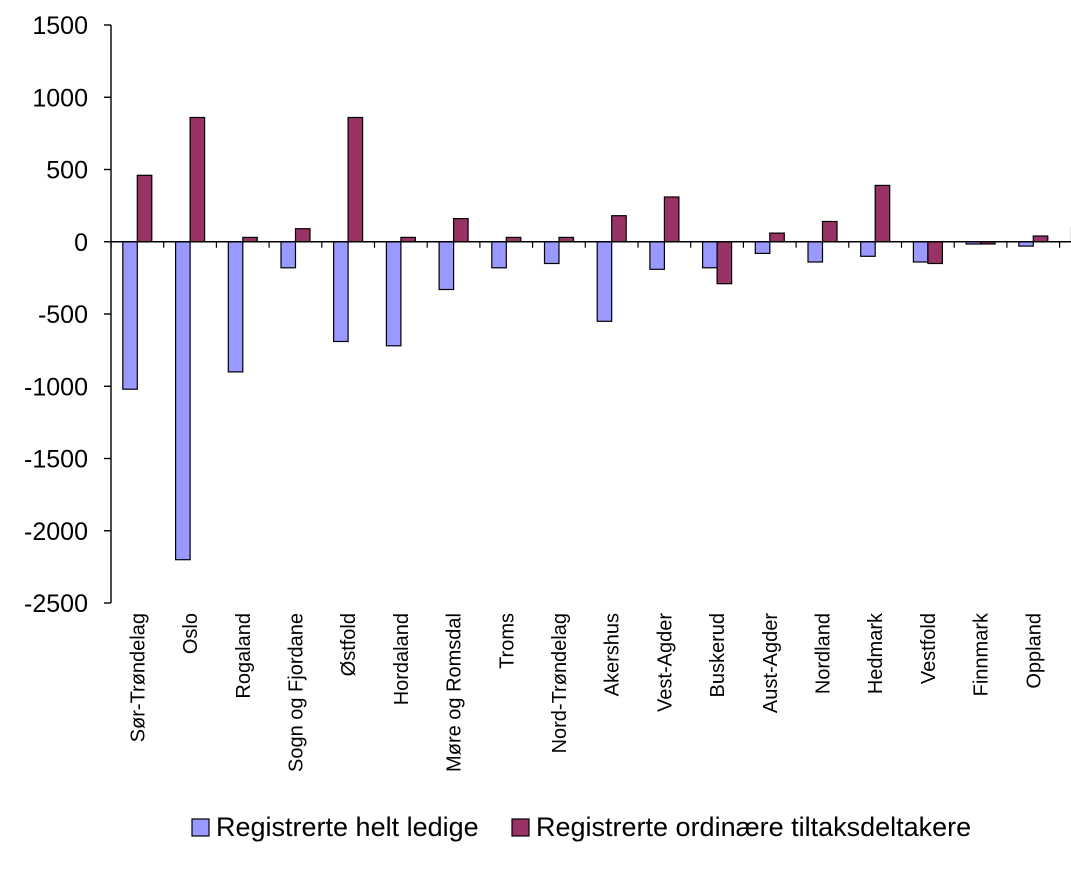  What do you see at coordinates (455, 692) in the screenshot?
I see `category-label: Møre og Romsdal` at bounding box center [455, 692].